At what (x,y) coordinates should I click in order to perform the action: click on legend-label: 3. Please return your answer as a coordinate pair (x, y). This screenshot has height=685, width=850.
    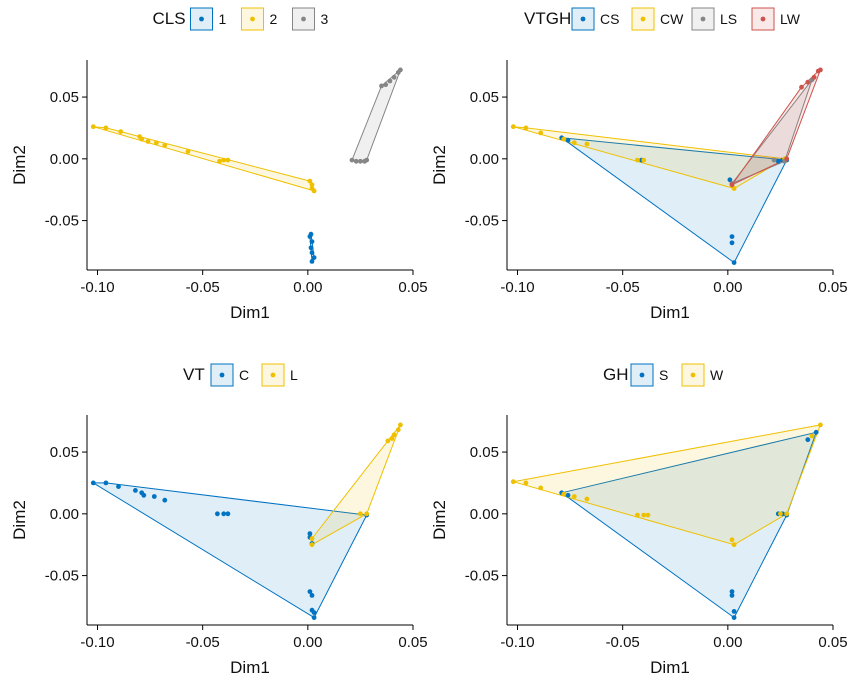
    Looking at the image, I should click on (325, 19).